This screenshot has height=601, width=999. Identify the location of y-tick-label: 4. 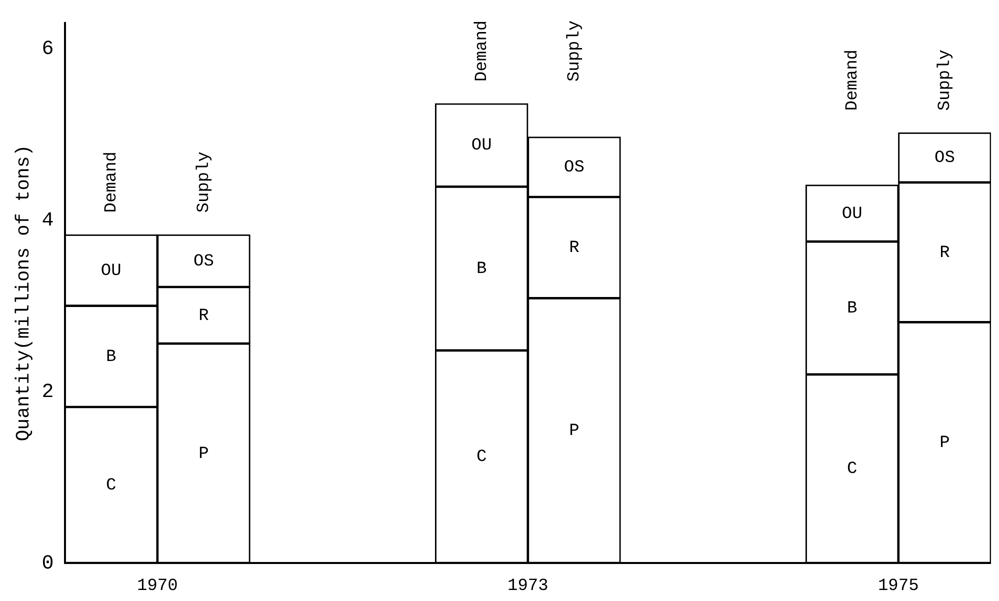
(48, 220).